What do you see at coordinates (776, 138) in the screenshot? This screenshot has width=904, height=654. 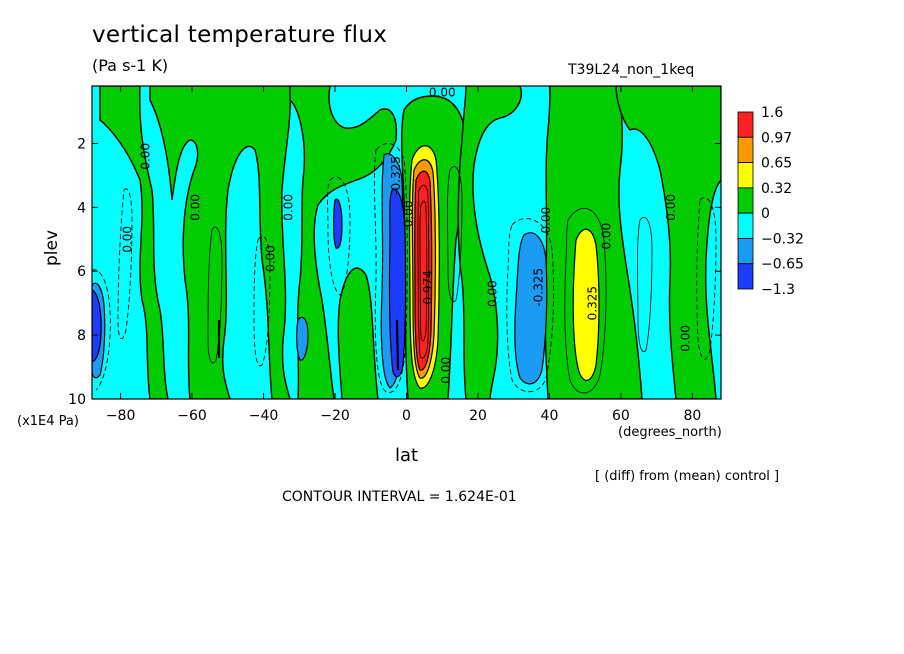 I see `colorbar-label: 0.97` at bounding box center [776, 138].